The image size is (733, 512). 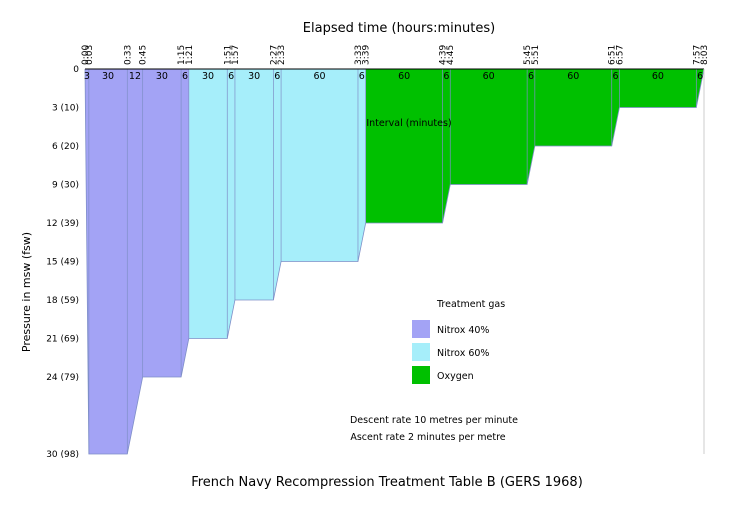 What do you see at coordinates (528, 55) in the screenshot?
I see `x-tick-label: 5:45` at bounding box center [528, 55].